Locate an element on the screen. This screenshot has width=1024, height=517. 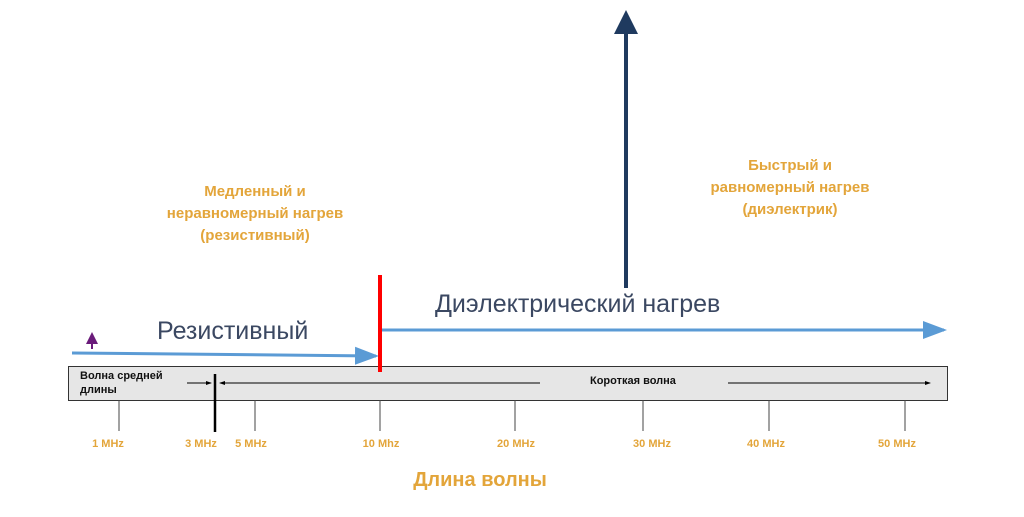
short-wave-label: Короткая волна is located at coordinates (633, 381).